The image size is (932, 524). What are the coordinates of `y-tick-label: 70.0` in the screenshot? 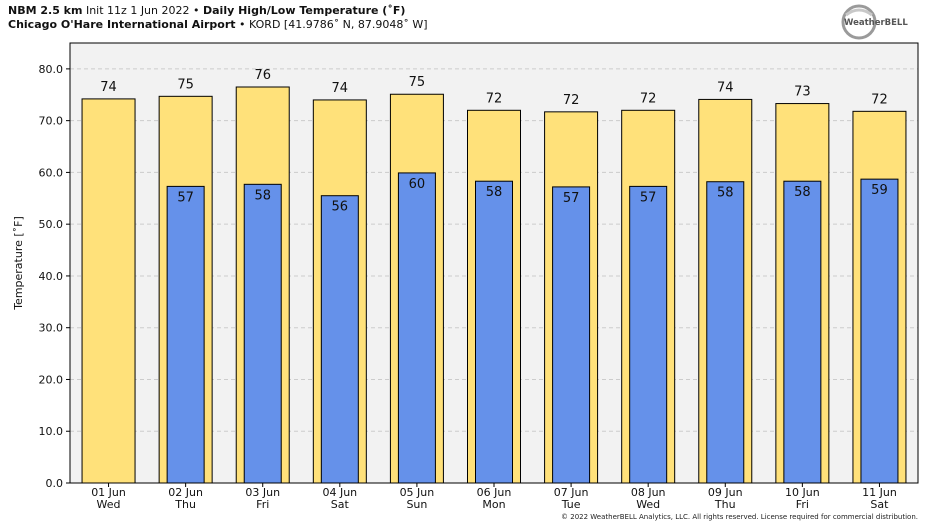 It's located at (51, 121).